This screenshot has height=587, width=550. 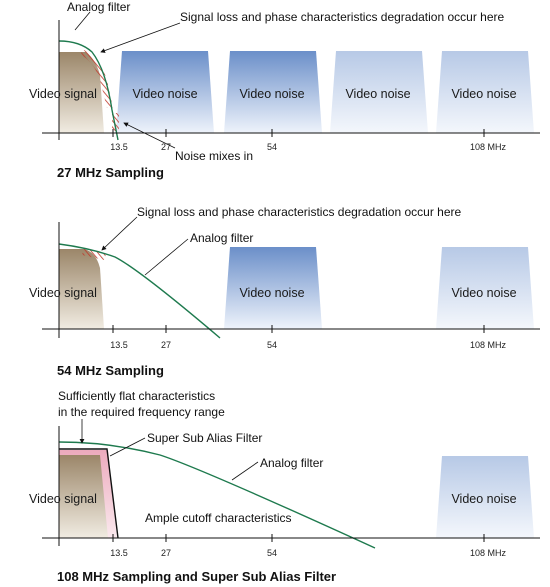 What do you see at coordinates (136, 396) in the screenshot?
I see `flat-characteristics-line1: Sufficiently flat characteristics` at bounding box center [136, 396].